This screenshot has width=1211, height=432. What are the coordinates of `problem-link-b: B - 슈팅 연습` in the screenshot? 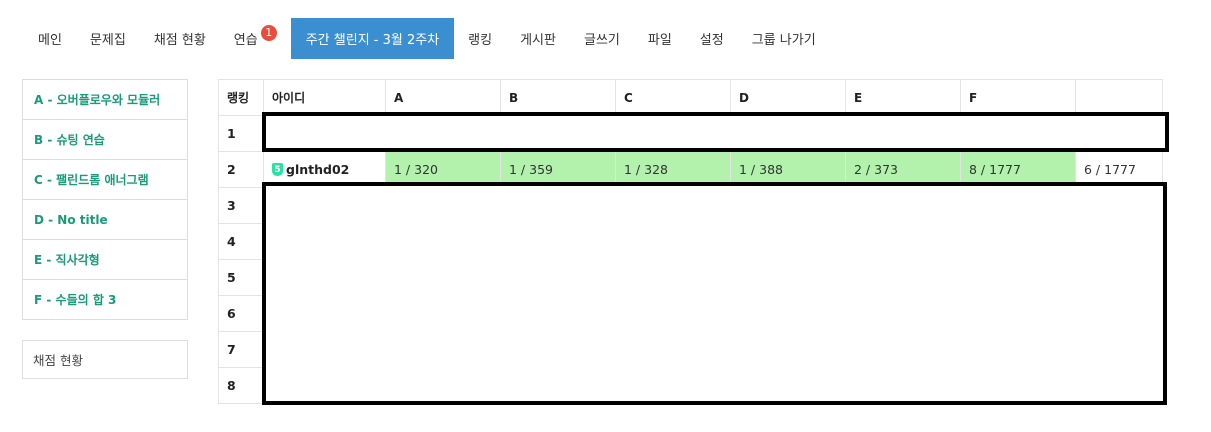 It's located at (105, 139).